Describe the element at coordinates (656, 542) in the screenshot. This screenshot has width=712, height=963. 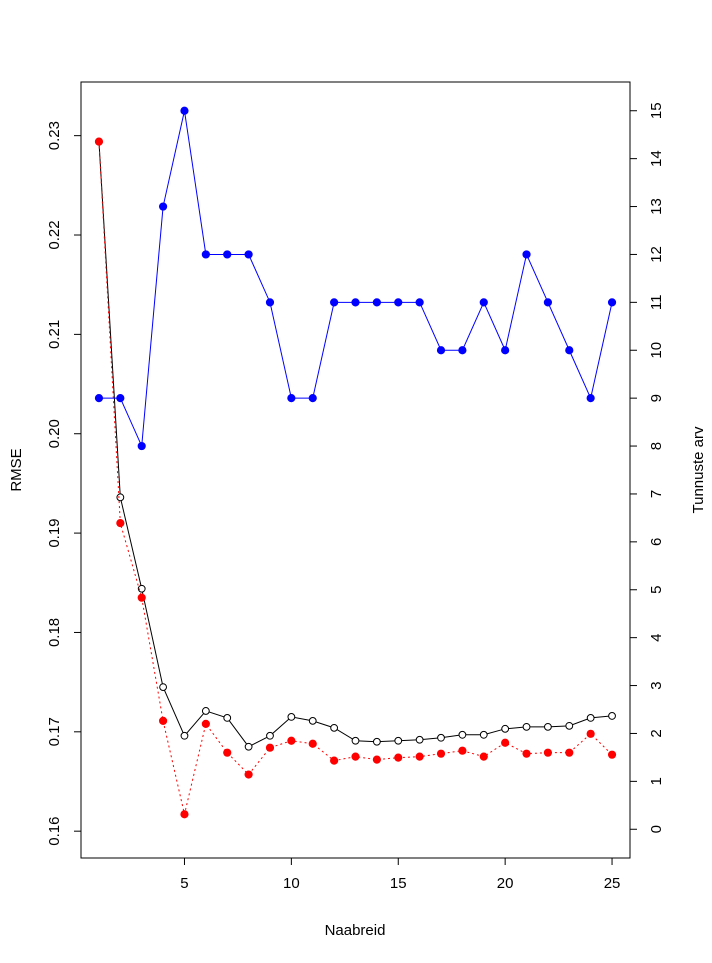
I see `y2-tick-label: 6` at that location.